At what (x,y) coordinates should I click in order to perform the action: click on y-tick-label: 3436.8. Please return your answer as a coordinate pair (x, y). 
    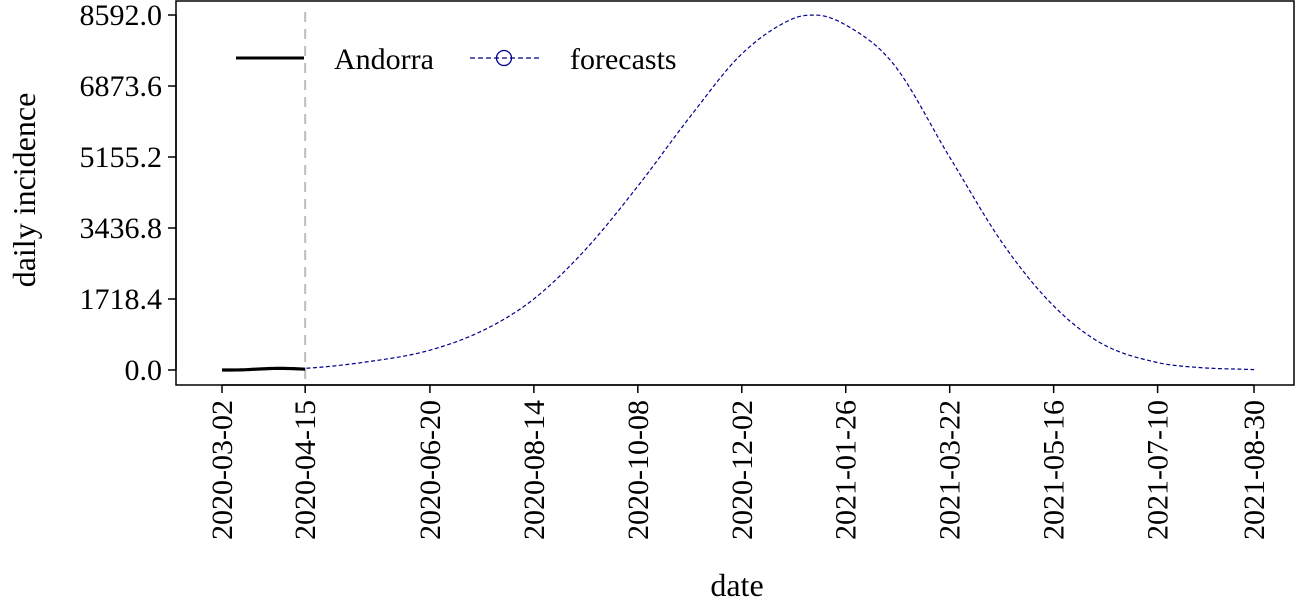
    Looking at the image, I should click on (121, 228).